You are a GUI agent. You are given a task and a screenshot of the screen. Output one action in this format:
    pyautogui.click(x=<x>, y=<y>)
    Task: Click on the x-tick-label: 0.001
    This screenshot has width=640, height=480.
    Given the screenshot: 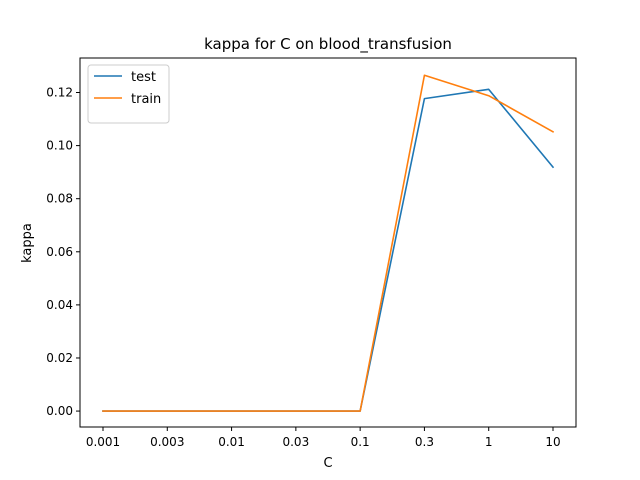 What is the action you would take?
    pyautogui.click(x=103, y=442)
    